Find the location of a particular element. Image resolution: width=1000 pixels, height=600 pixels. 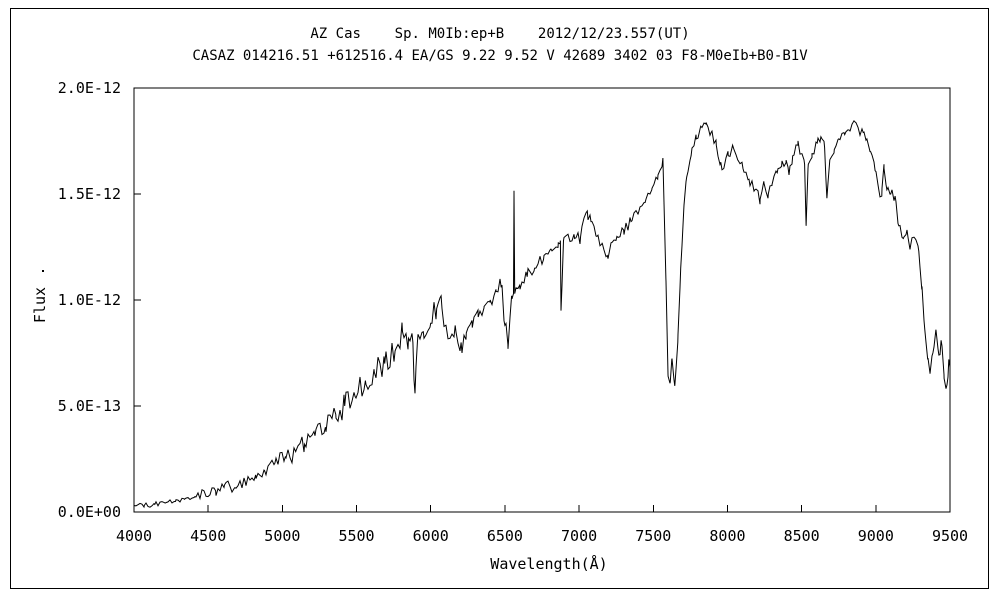

x-axis-label: Wavelength(Å) is located at coordinates (549, 564).